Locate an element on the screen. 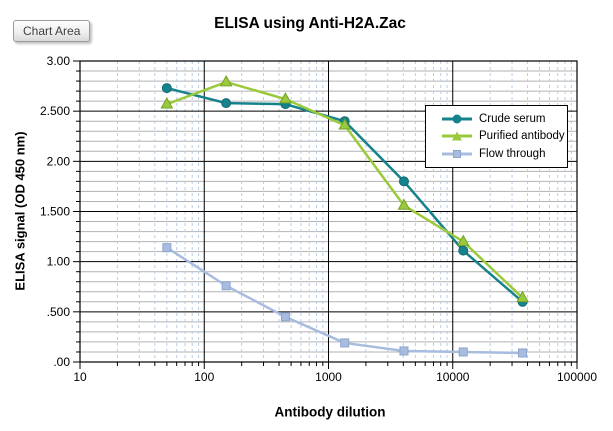 The height and width of the screenshot is (431, 613). circle-marker-icon is located at coordinates (457, 118).